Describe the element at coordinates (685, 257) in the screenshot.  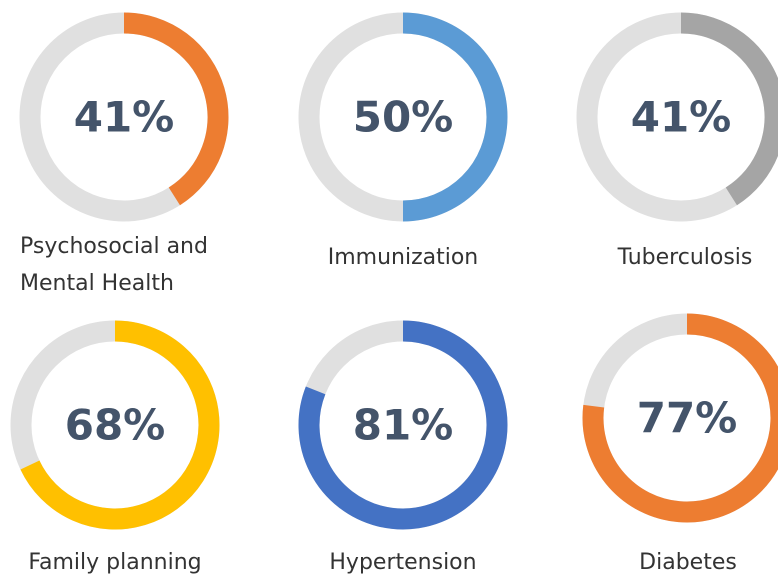
I see `gauge-title: Tuberculosis` at that location.